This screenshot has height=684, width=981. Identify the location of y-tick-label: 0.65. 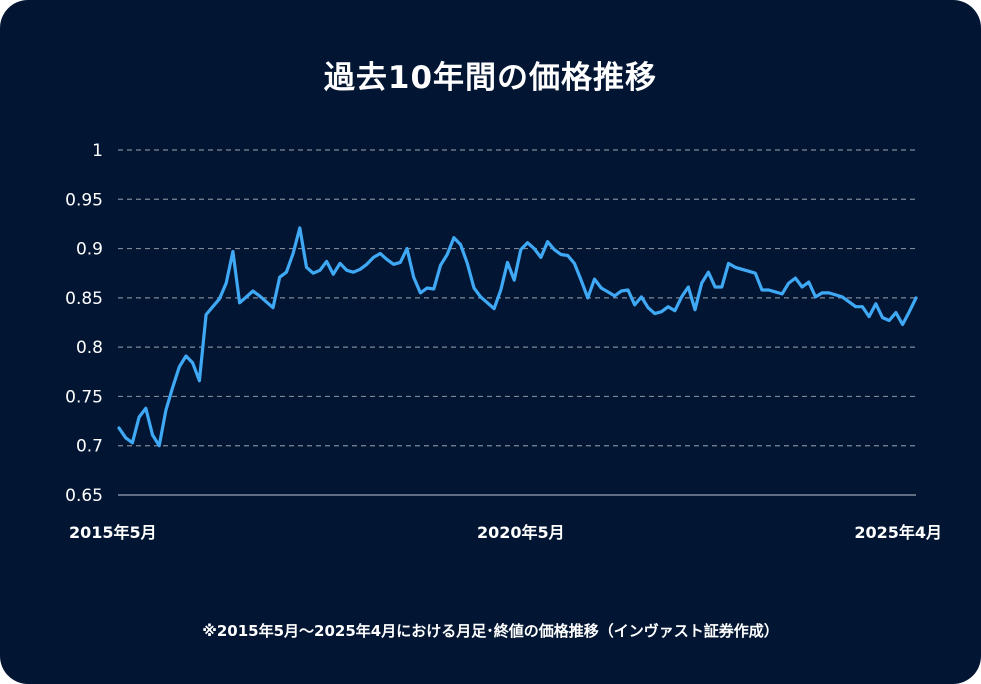
(84, 496).